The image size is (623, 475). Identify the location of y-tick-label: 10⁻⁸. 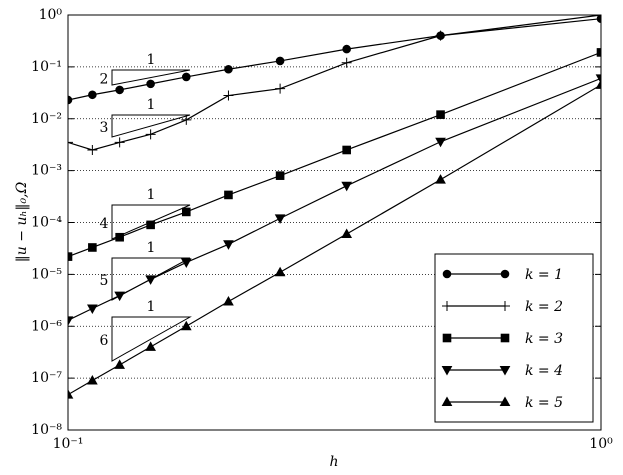
(46, 430).